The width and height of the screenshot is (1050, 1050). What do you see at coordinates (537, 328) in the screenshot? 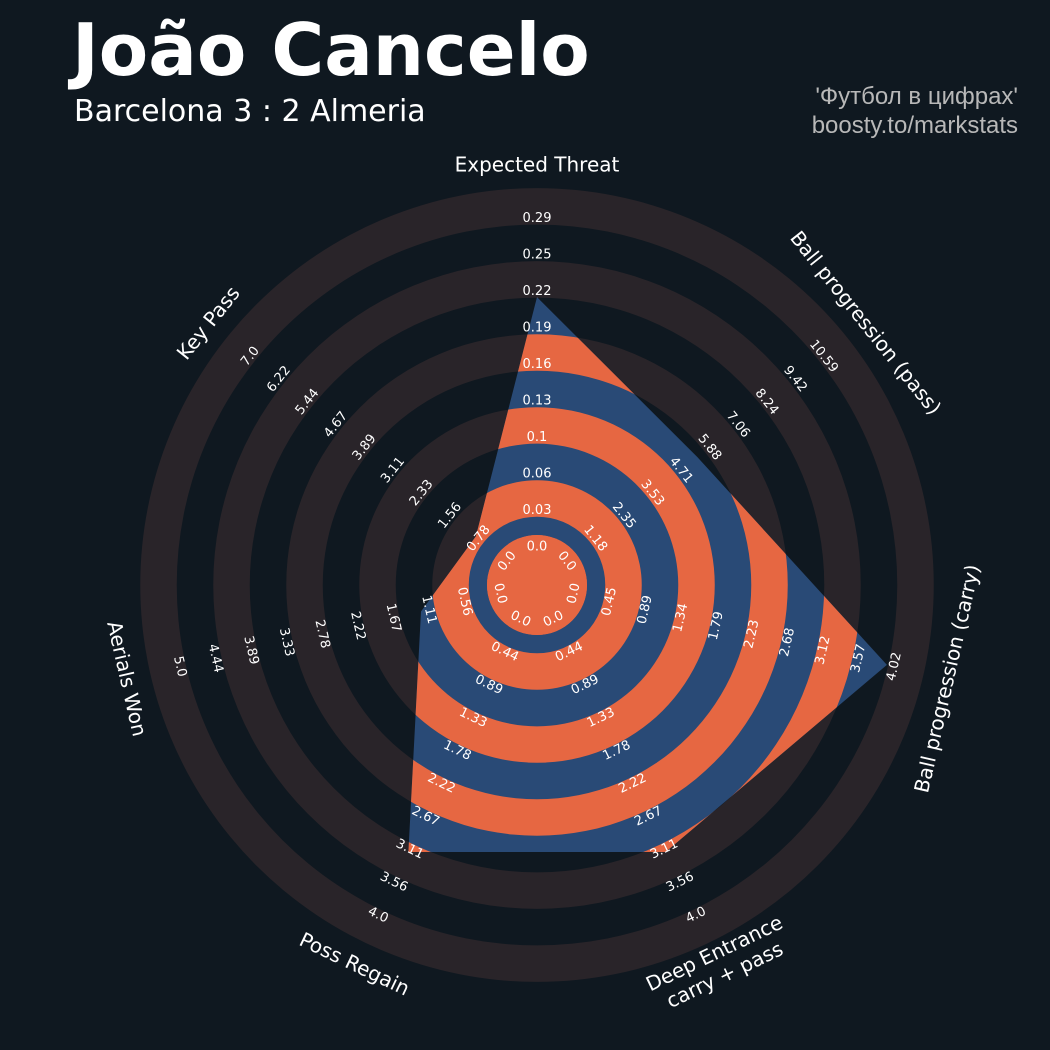
I see `tick-label: 0.19` at bounding box center [537, 328].